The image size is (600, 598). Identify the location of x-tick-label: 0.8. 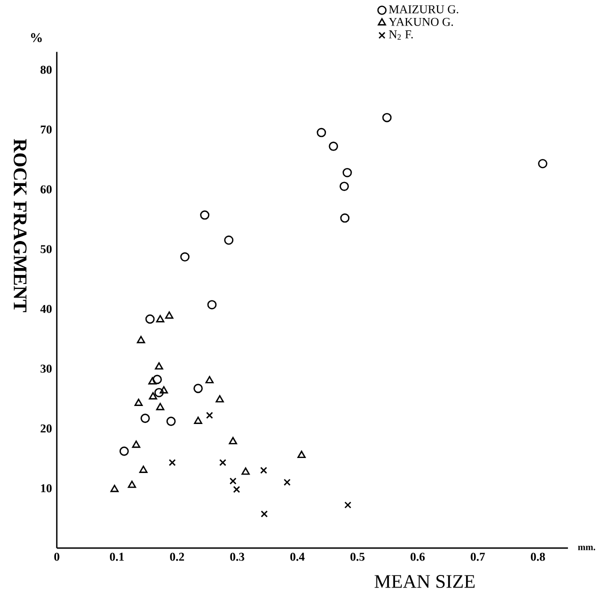
(537, 556).